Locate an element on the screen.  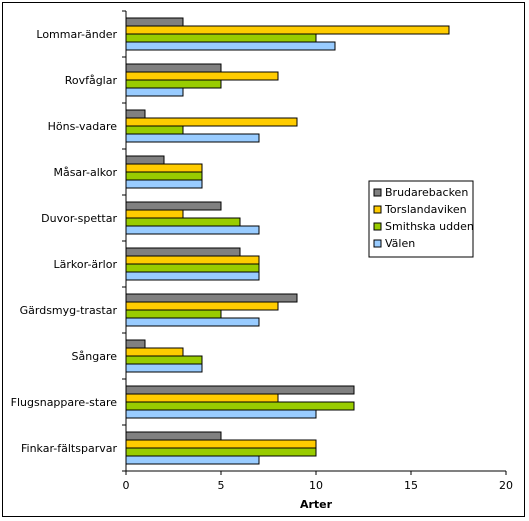
x-axis-label: Arter is located at coordinates (316, 504).